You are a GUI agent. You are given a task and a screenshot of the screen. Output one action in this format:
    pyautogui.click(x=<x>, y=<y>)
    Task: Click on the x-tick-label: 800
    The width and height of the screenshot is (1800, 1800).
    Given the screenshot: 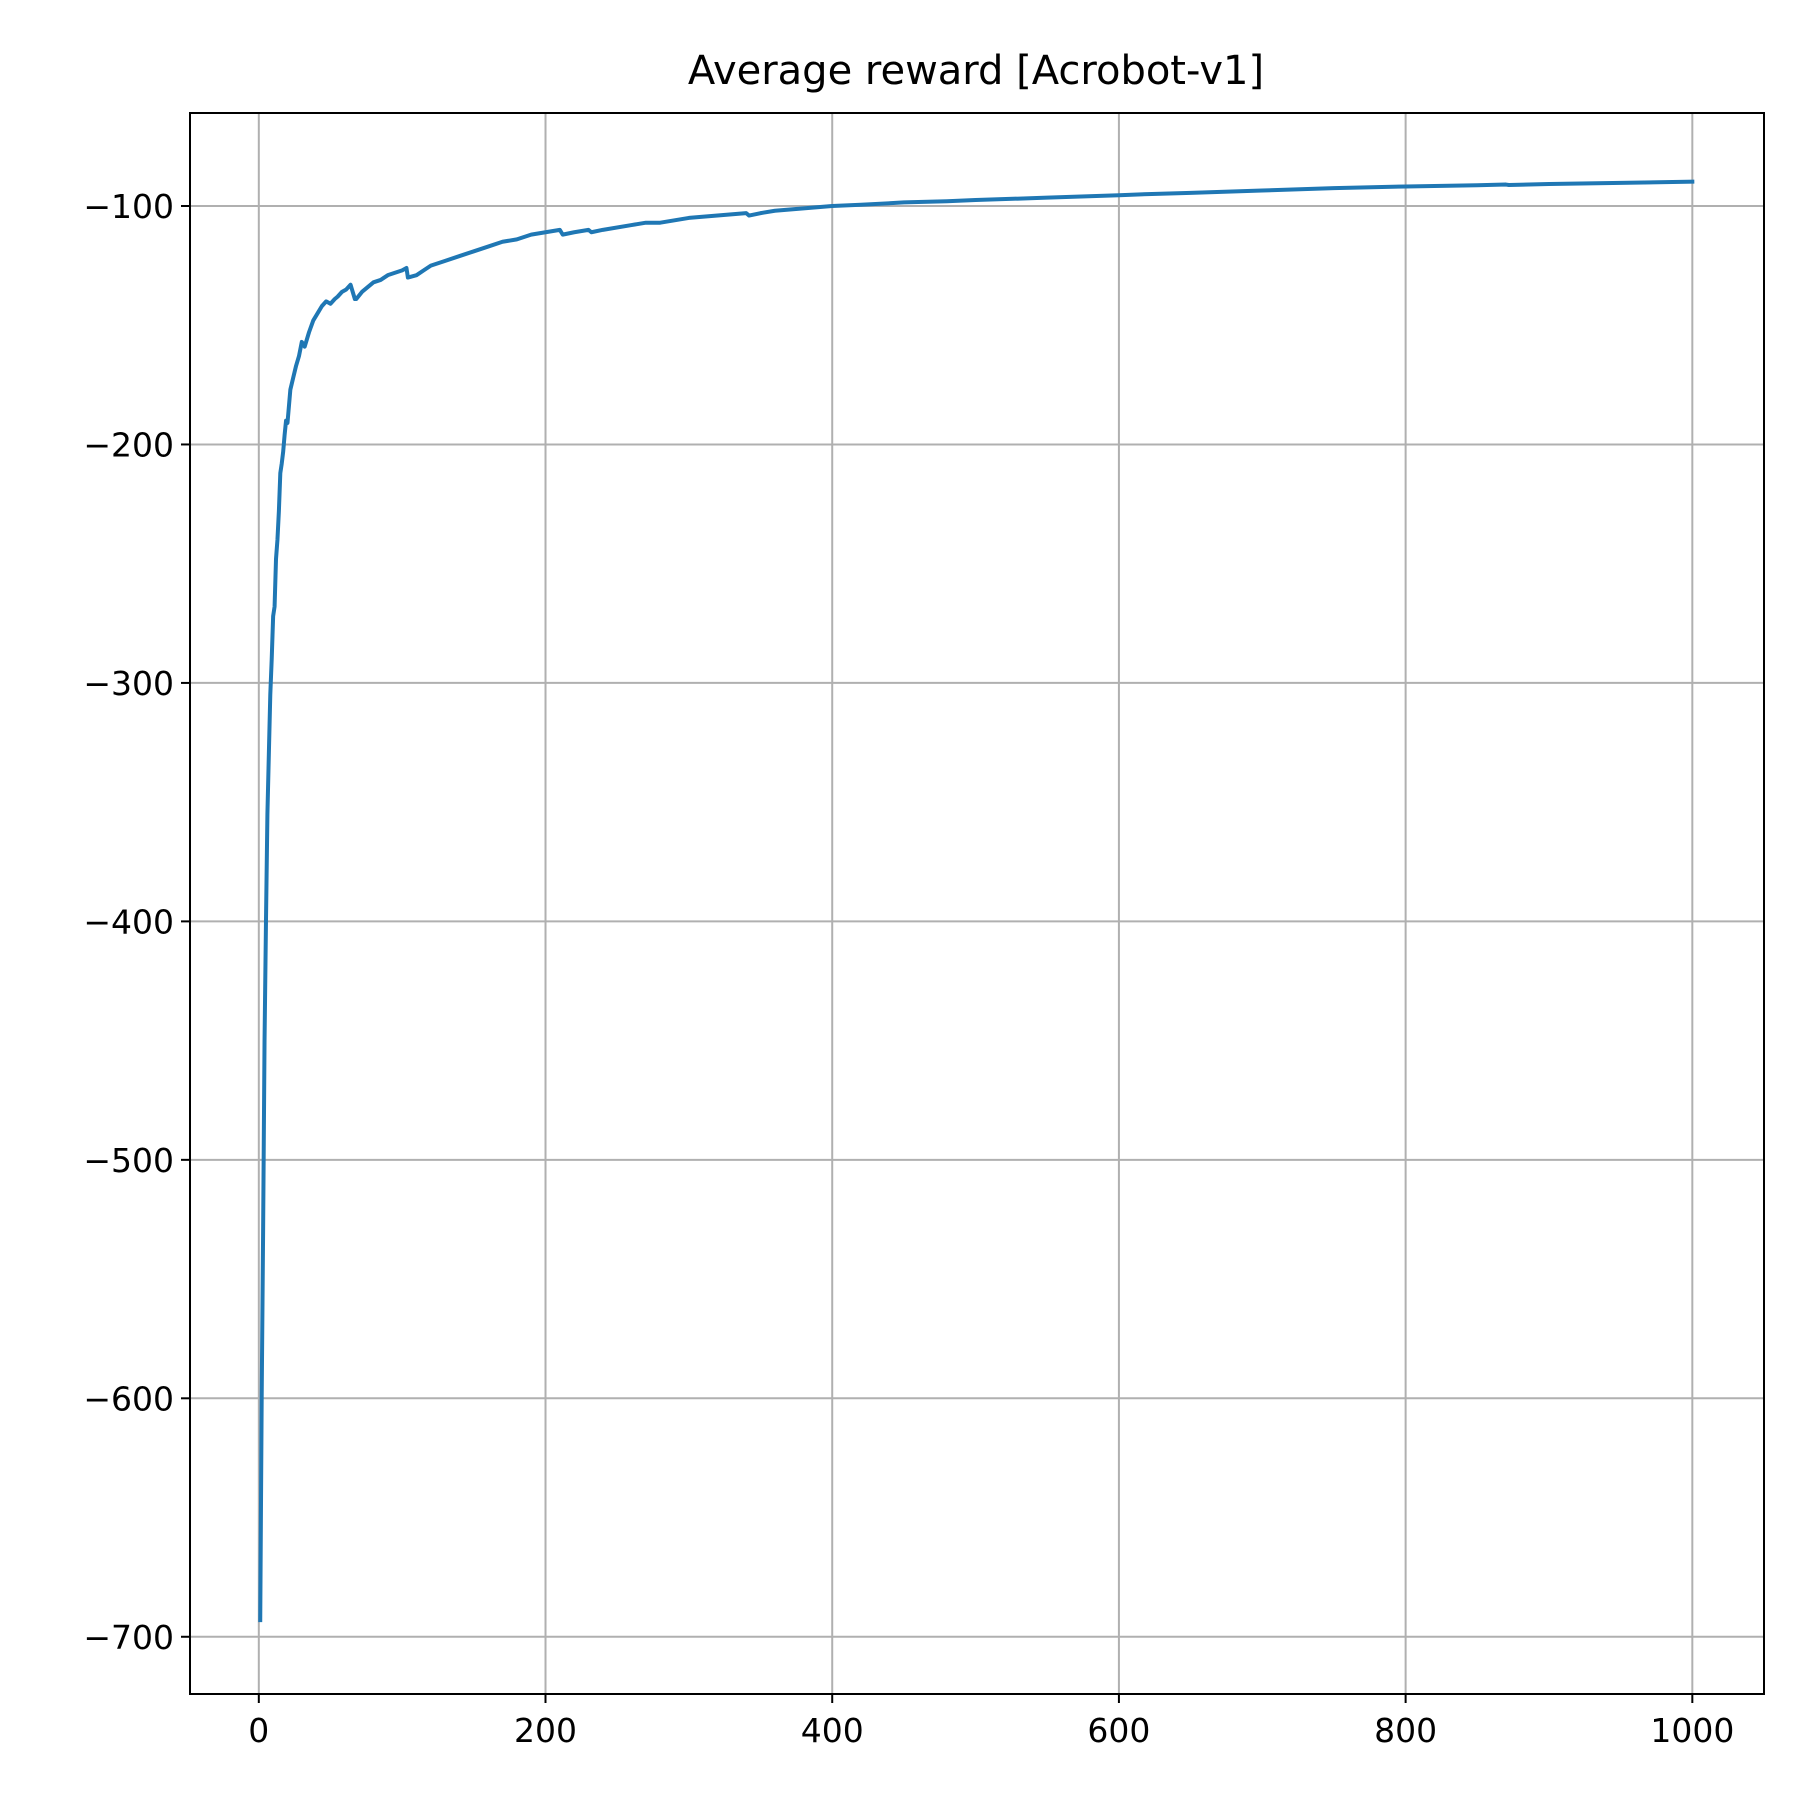 What is the action you would take?
    pyautogui.click(x=1405, y=1730)
    